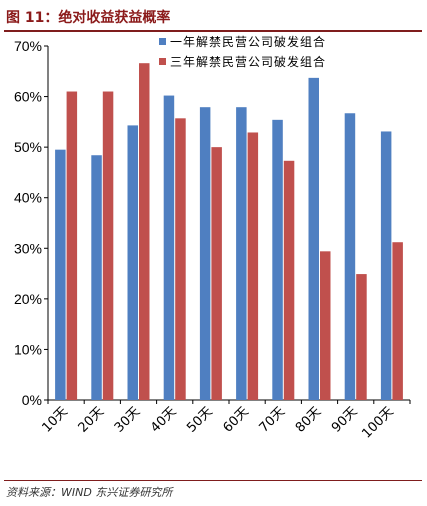 Image resolution: width=427 pixels, height=506 pixels. I want to click on x-tick-label: 70天, so click(272, 419).